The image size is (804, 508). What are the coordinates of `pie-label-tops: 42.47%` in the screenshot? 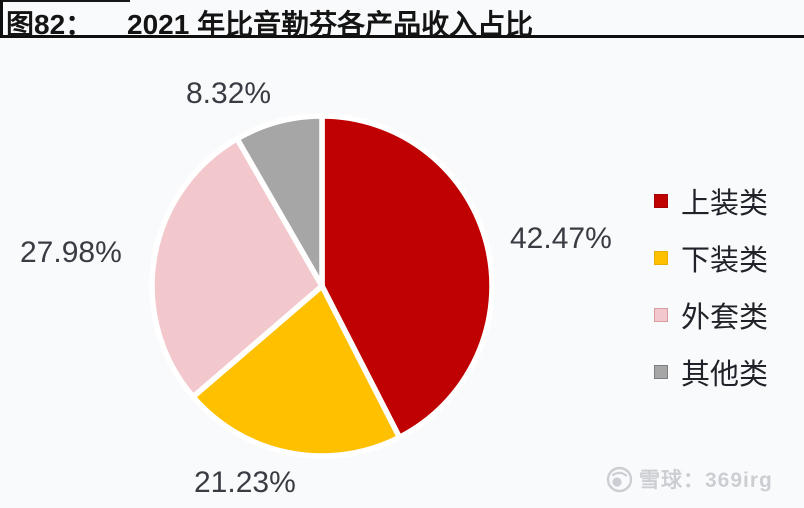 It's located at (561, 238).